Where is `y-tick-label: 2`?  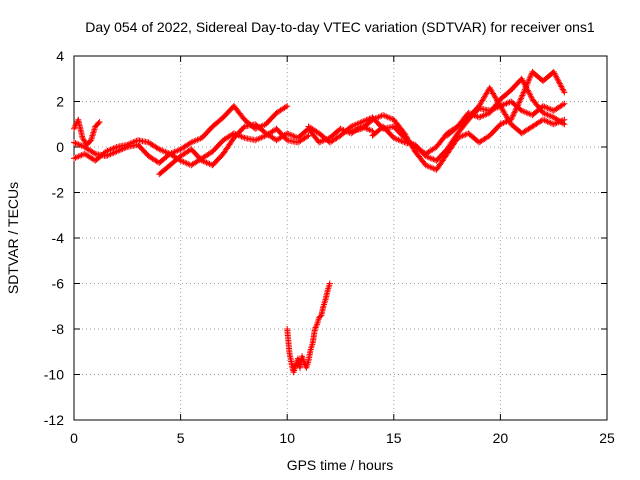 y-tick-label: 2 is located at coordinates (60, 102).